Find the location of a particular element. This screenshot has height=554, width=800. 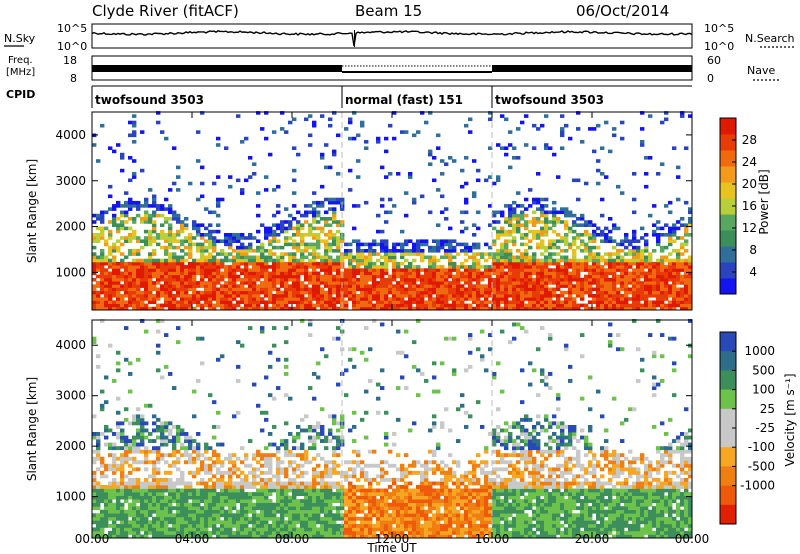

colorbar-swatch is located at coordinates (728, 174).